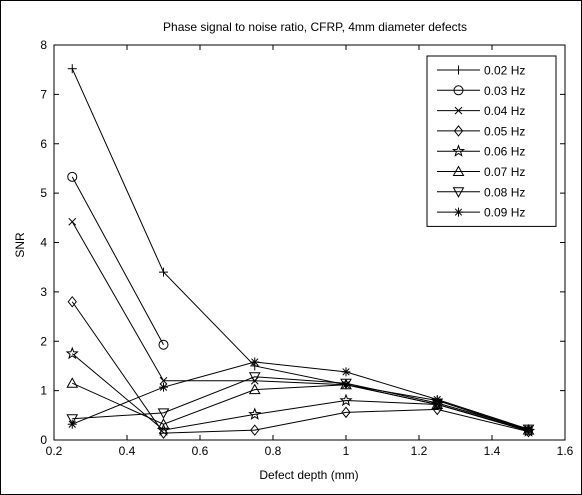  I want to click on x-tick-label: 1.6, so click(565, 451).